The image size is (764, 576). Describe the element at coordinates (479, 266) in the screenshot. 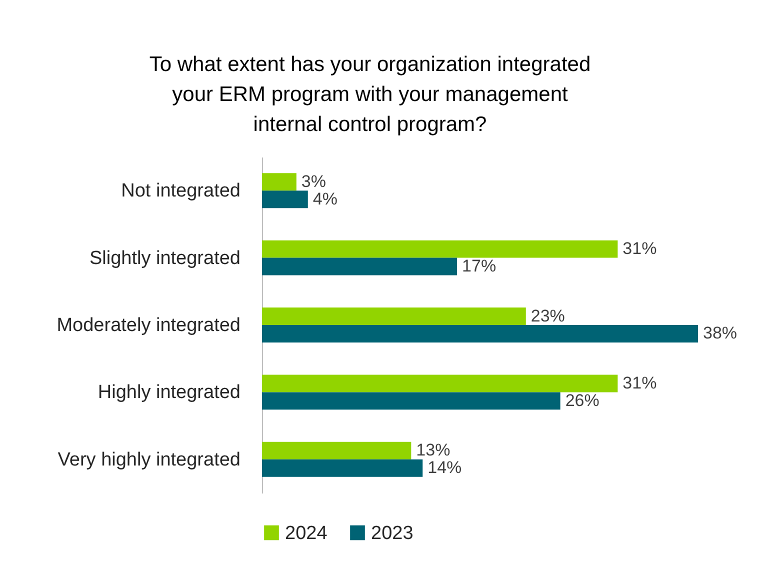

I see `data-label: 17%` at that location.